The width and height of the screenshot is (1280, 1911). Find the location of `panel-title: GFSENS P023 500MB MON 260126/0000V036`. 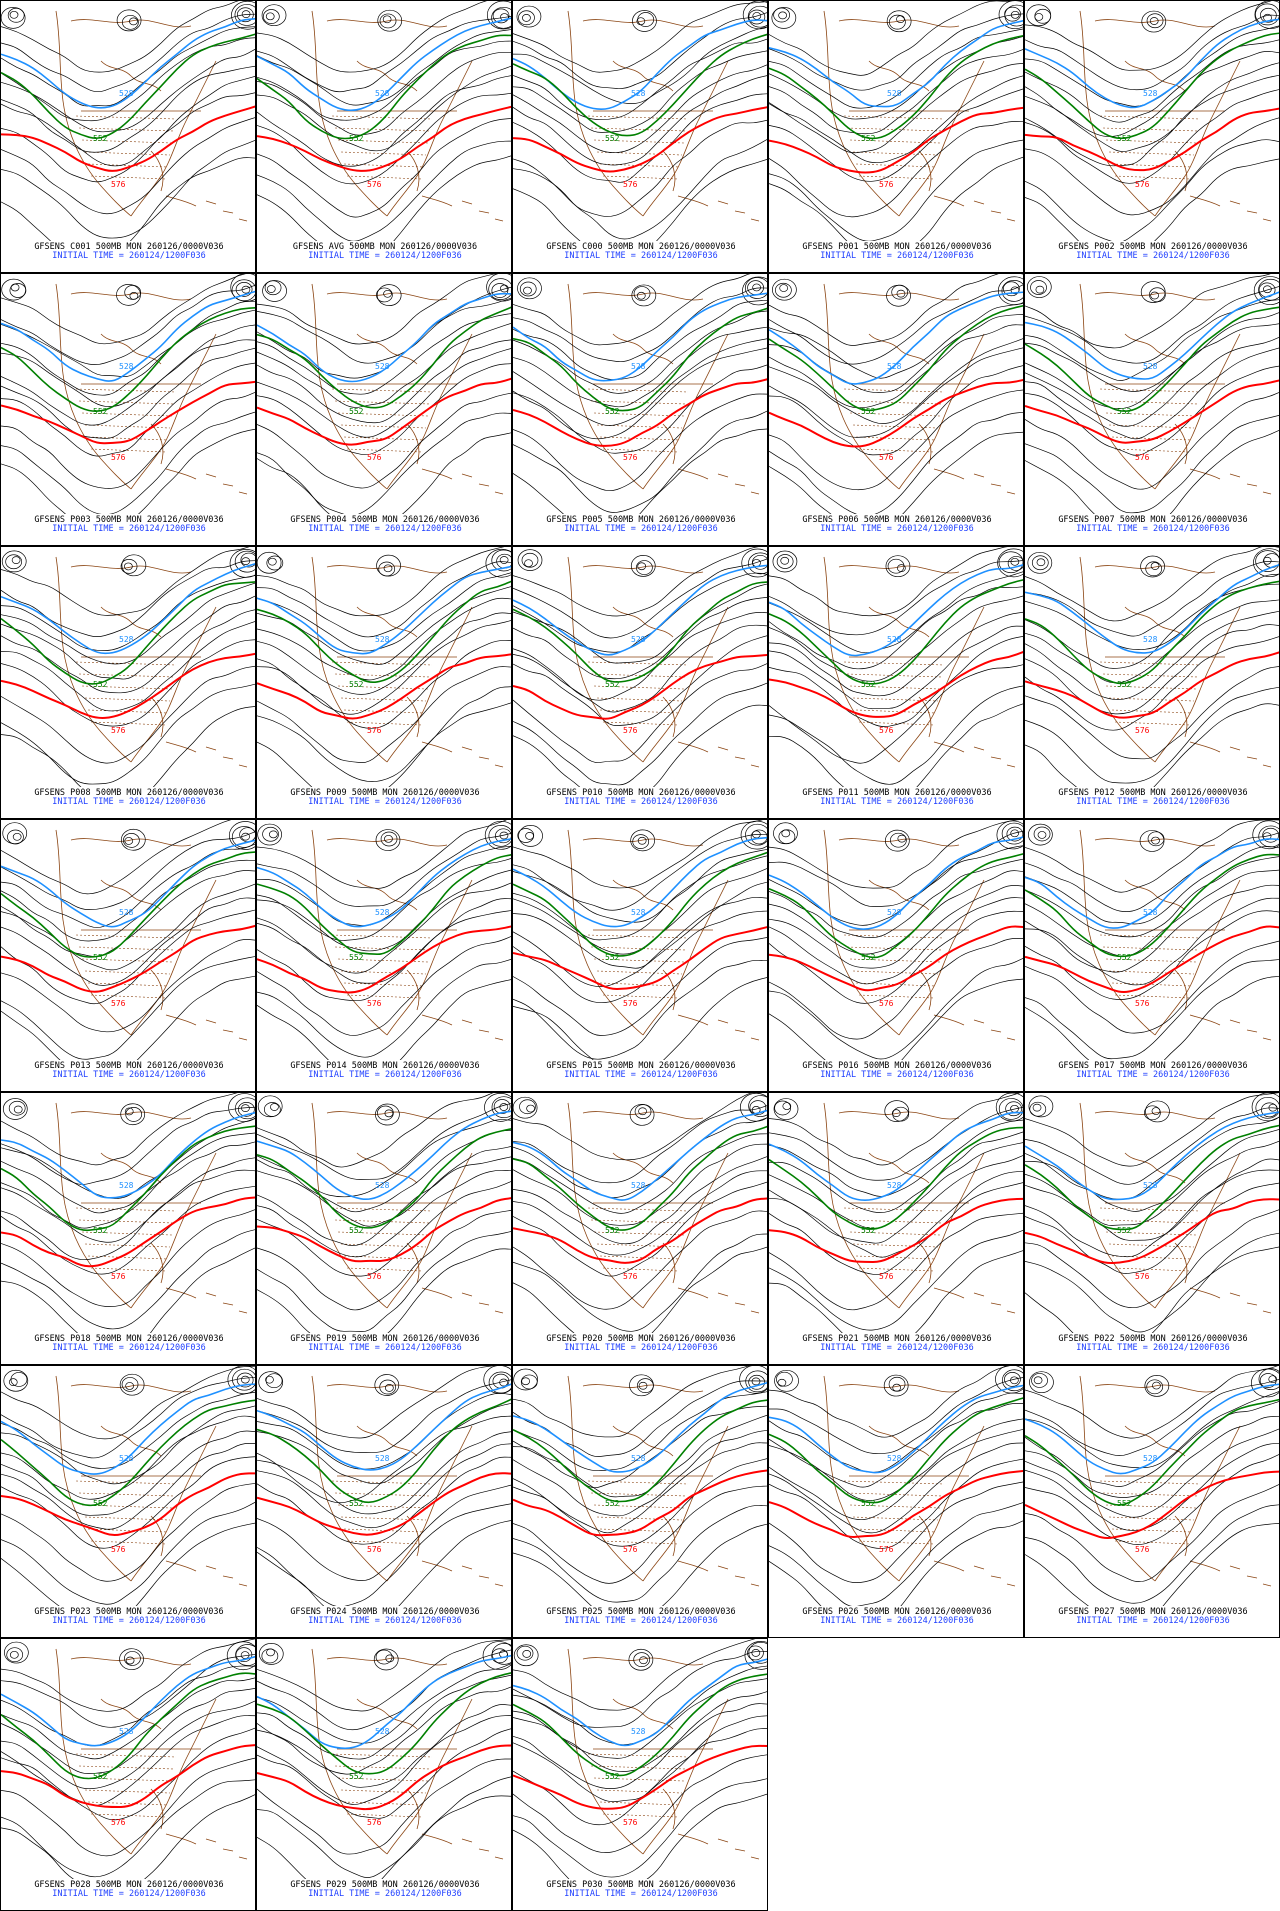

panel-title: GFSENS P023 500MB MON 260126/0000V036 is located at coordinates (129, 1612).